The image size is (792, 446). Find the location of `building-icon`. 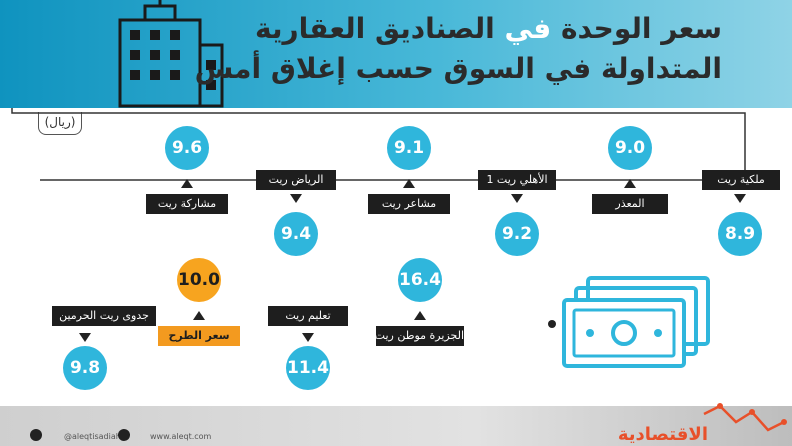

building-icon is located at coordinates (171, 54).